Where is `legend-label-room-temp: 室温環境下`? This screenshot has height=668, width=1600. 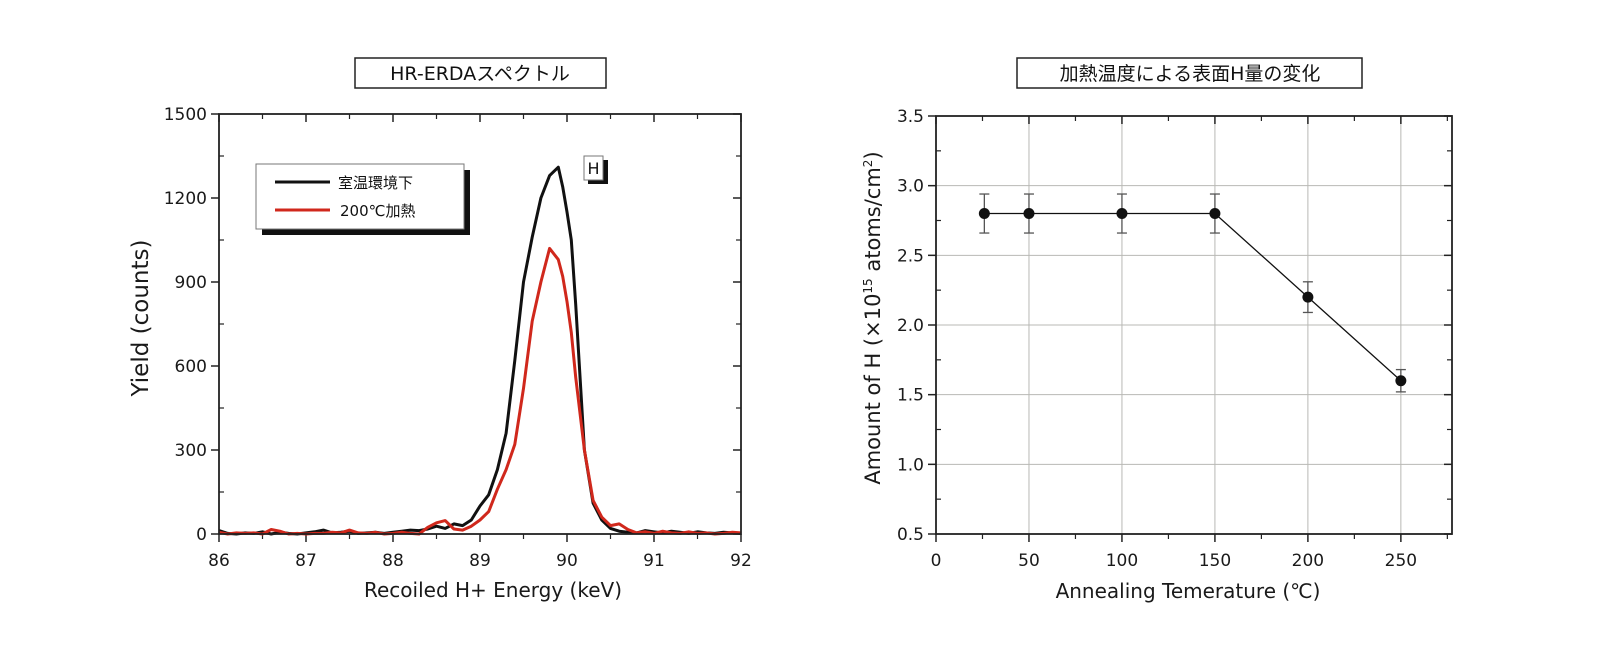
legend-label-room-temp: 室温環境下 is located at coordinates (375, 183).